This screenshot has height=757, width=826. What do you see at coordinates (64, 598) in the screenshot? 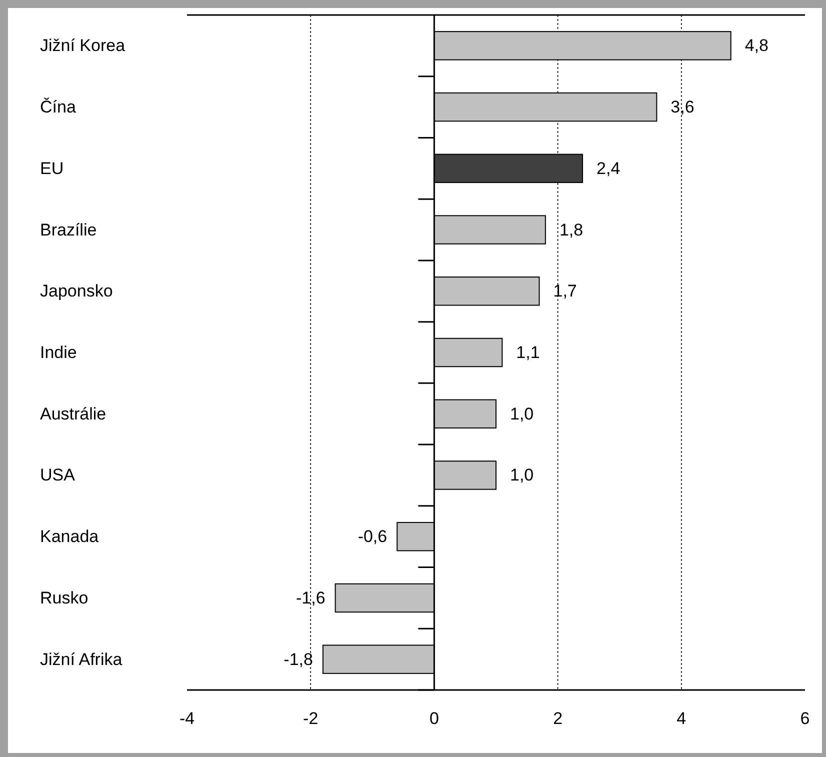
I see `y-tick-label: Rusko` at bounding box center [64, 598].